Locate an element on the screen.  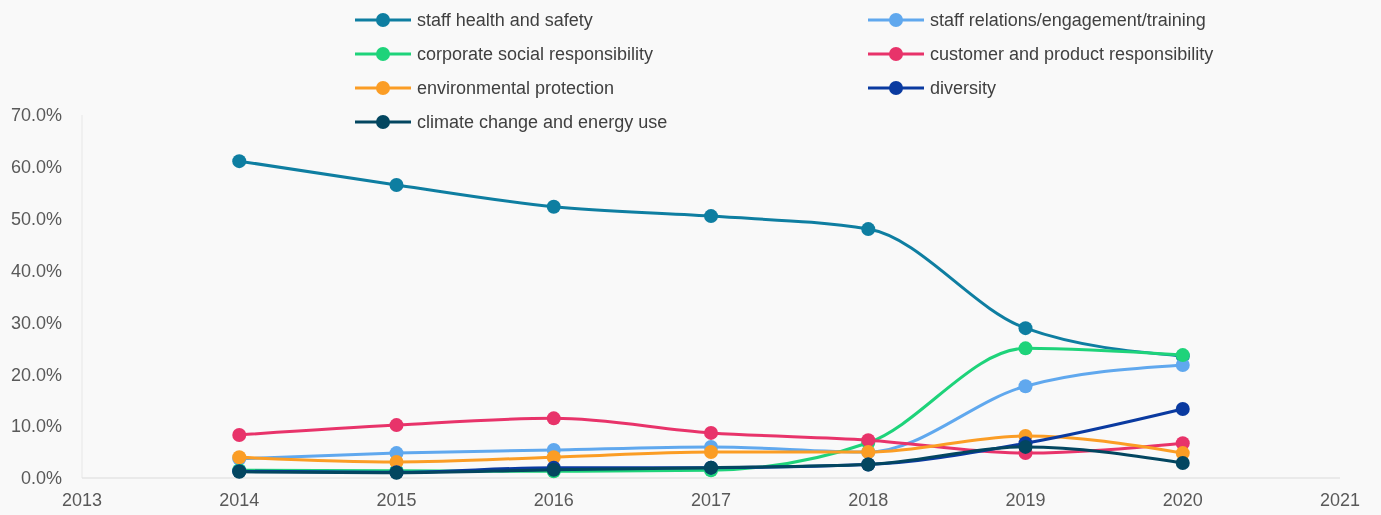
x-tick-label: 2016 is located at coordinates (553, 500).